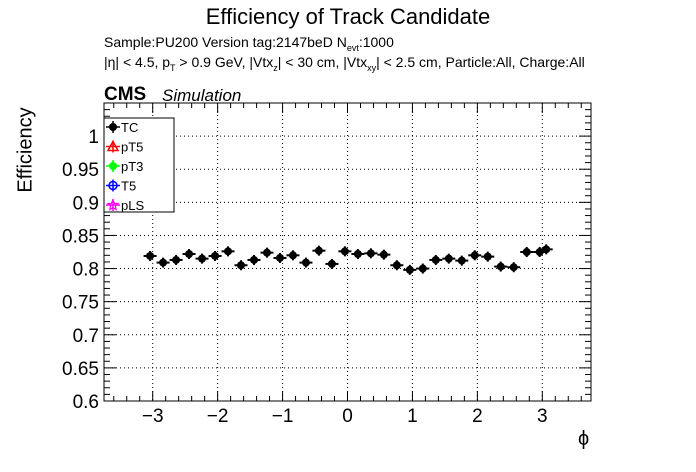 This screenshot has height=472, width=696. What do you see at coordinates (412, 416) in the screenshot?
I see `x-tick-label: 1` at bounding box center [412, 416].